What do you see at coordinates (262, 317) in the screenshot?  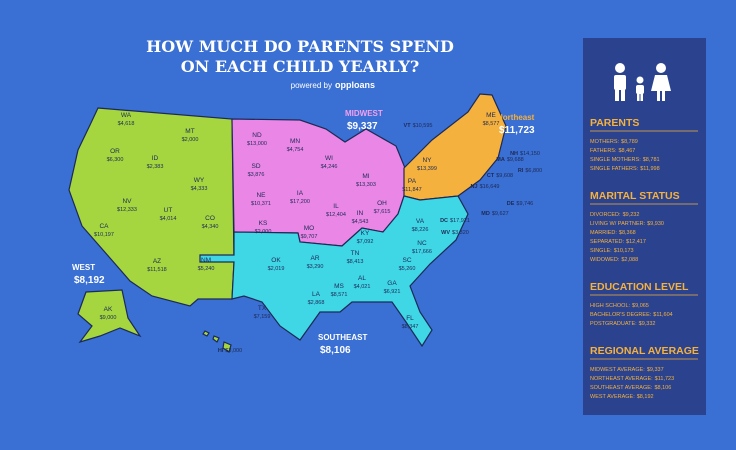 I see `state-value: $7,159` at bounding box center [262, 317].